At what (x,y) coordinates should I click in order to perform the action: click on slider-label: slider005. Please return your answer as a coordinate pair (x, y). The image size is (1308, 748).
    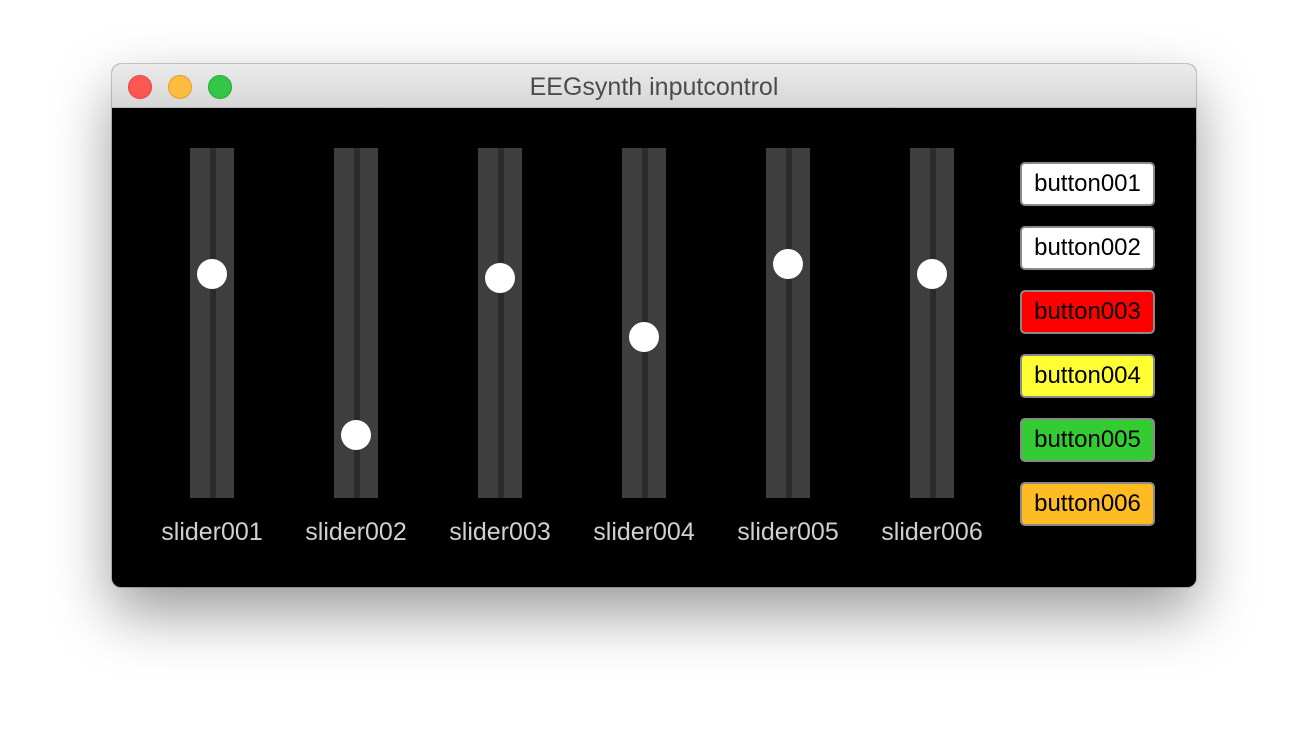
    Looking at the image, I should click on (788, 532).